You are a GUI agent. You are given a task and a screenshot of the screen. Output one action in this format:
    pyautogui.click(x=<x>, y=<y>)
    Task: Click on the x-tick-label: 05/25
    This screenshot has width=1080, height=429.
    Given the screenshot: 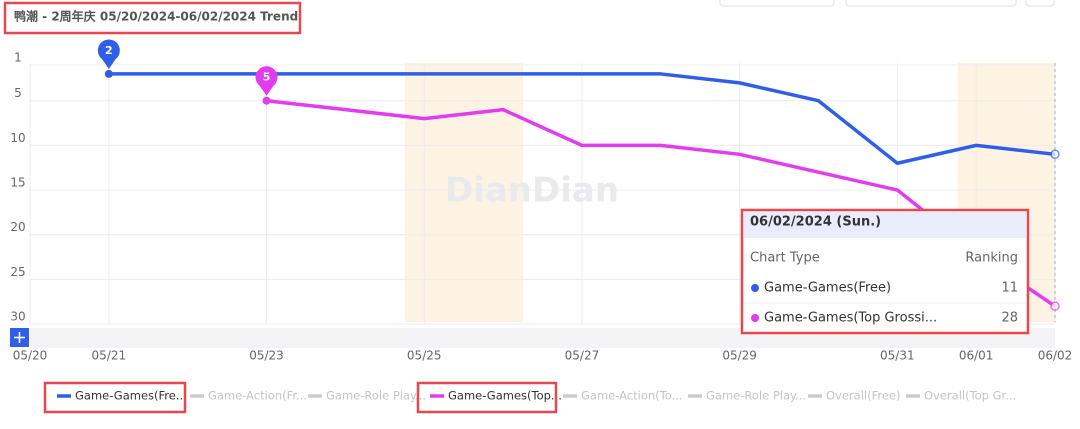 What is the action you would take?
    pyautogui.click(x=424, y=356)
    